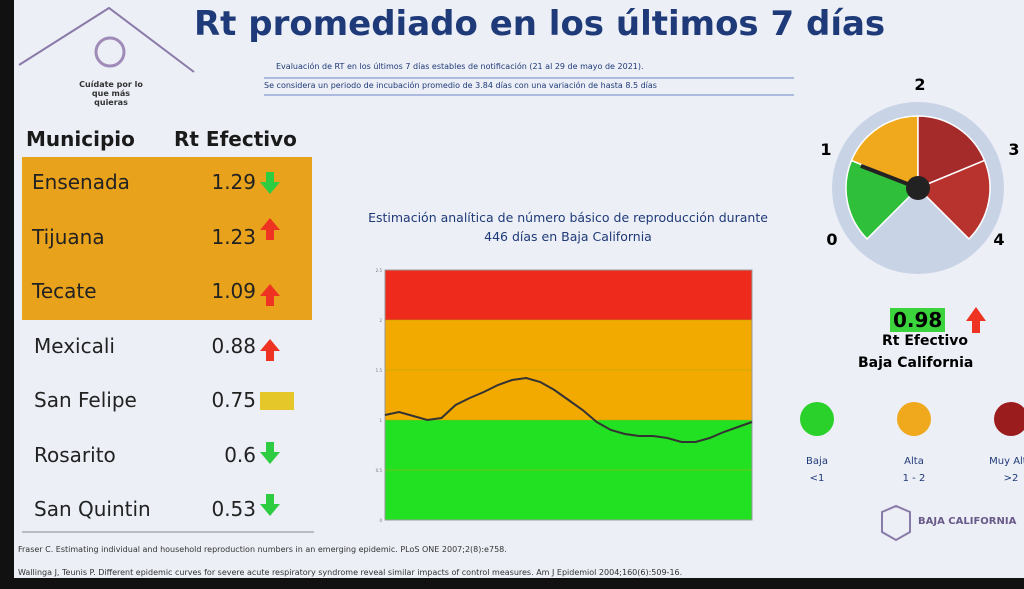 The image size is (1024, 589). I want to click on rt-value: 0.6, so click(240, 454).